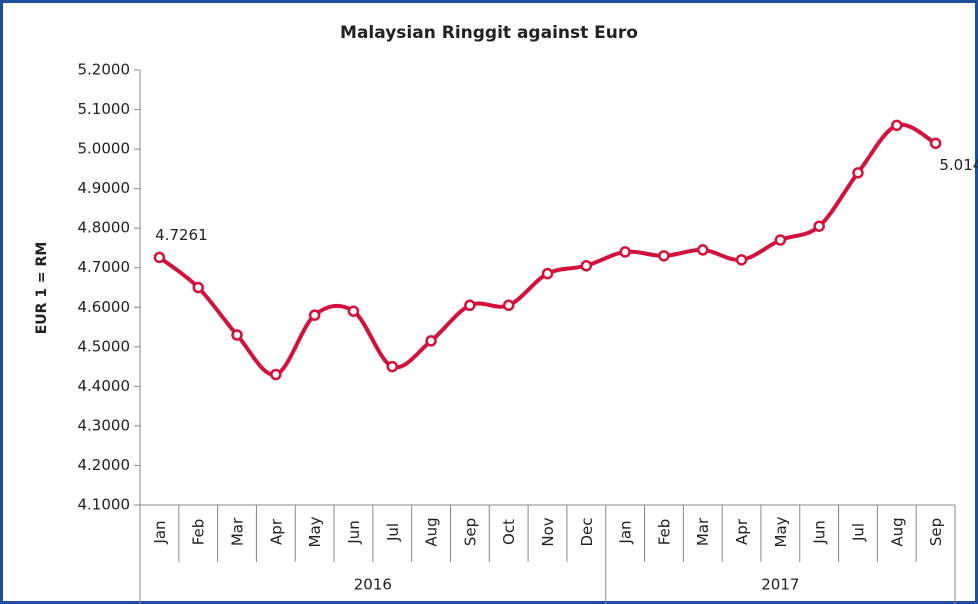 This screenshot has height=604, width=978. What do you see at coordinates (104, 465) in the screenshot?
I see `y-tick-label: 4.2000` at bounding box center [104, 465].